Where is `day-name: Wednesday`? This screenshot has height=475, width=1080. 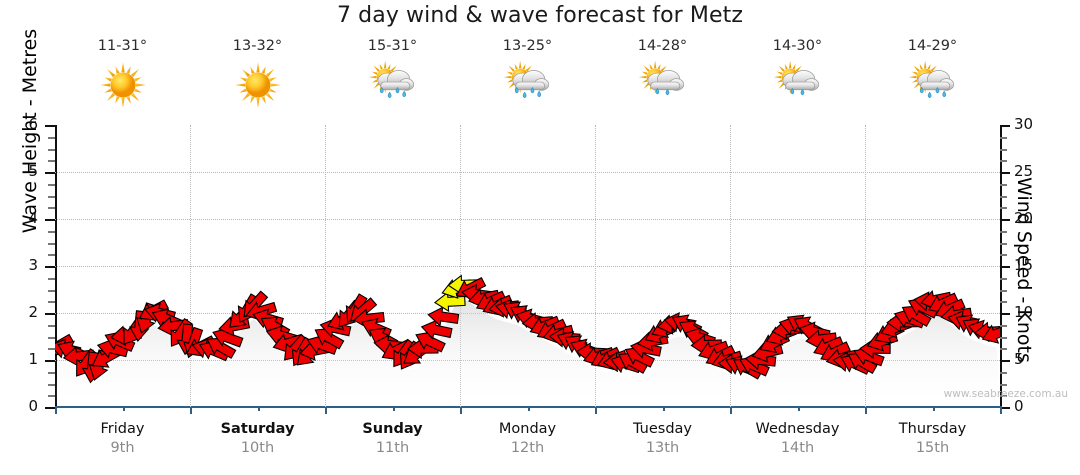 day-name: Wednesday is located at coordinates (797, 429).